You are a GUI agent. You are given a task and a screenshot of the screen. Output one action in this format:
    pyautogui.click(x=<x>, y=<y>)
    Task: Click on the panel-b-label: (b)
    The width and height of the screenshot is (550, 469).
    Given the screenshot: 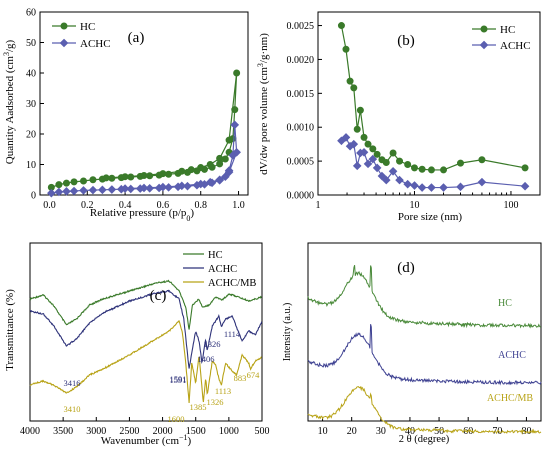 What is the action you would take?
    pyautogui.click(x=406, y=41)
    